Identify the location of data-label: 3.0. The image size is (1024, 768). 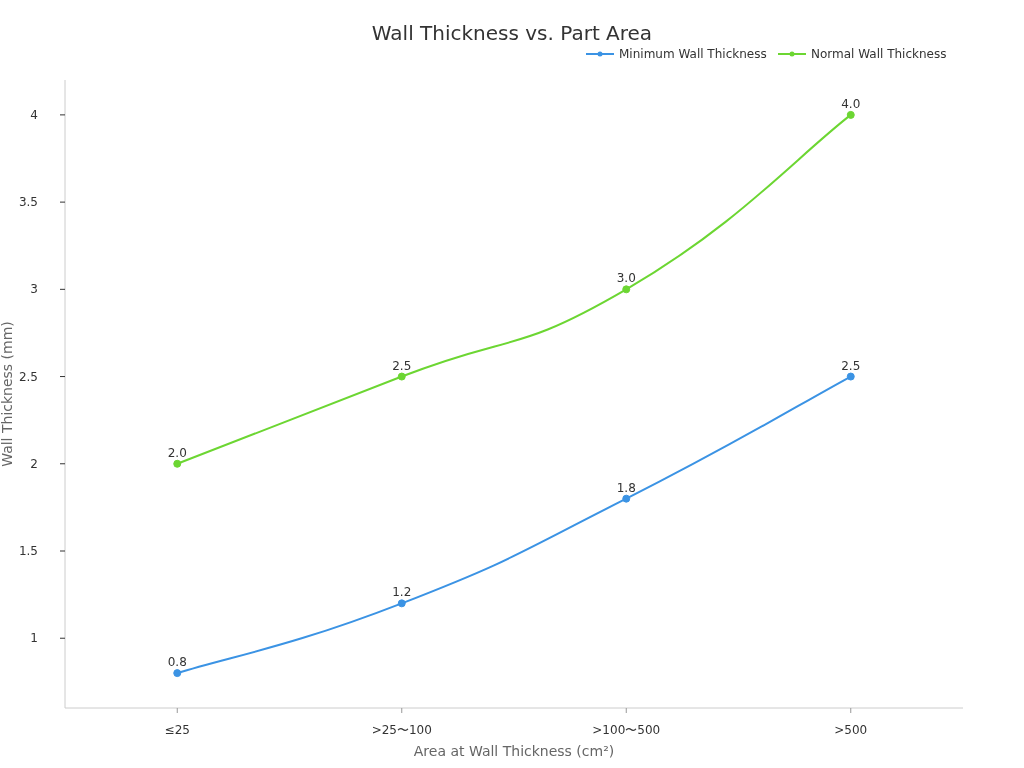
(626, 278).